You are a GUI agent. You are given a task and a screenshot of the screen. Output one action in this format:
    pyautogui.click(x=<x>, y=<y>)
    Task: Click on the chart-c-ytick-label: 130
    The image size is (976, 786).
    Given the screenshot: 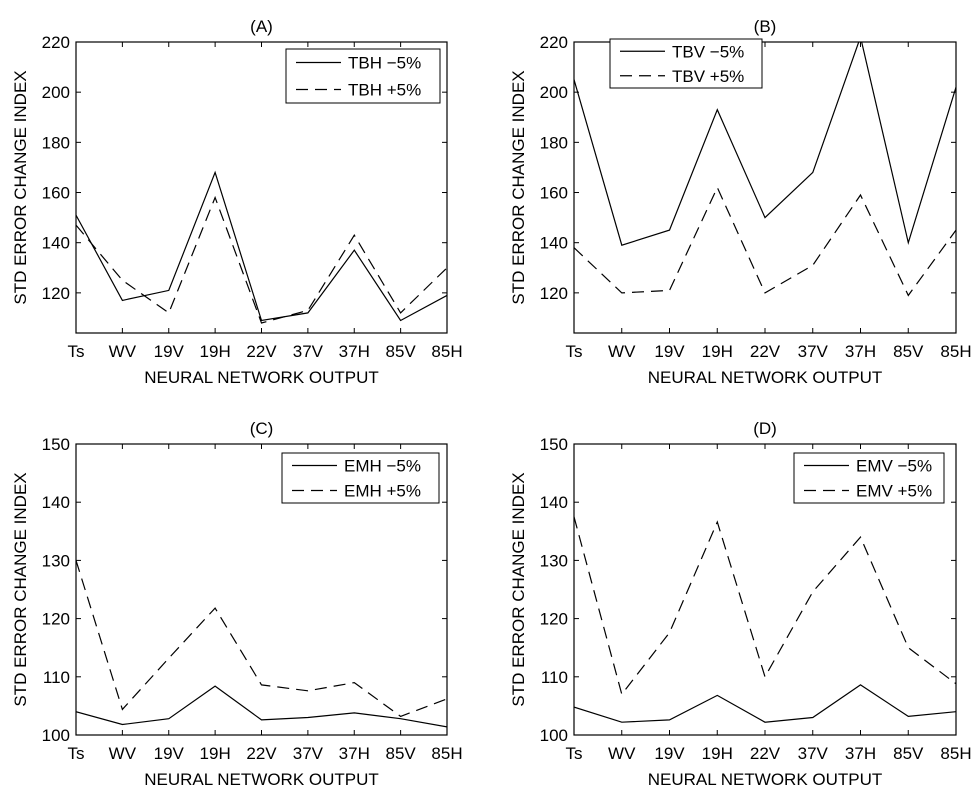 What is the action you would take?
    pyautogui.click(x=56, y=560)
    